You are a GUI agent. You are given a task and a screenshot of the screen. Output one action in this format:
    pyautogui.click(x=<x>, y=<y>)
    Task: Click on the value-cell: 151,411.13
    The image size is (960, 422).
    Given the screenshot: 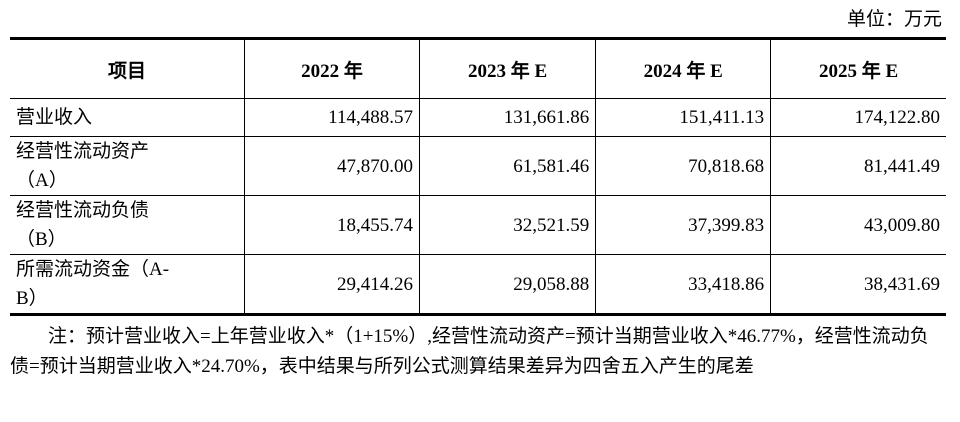 What is the action you would take?
    pyautogui.click(x=683, y=117)
    